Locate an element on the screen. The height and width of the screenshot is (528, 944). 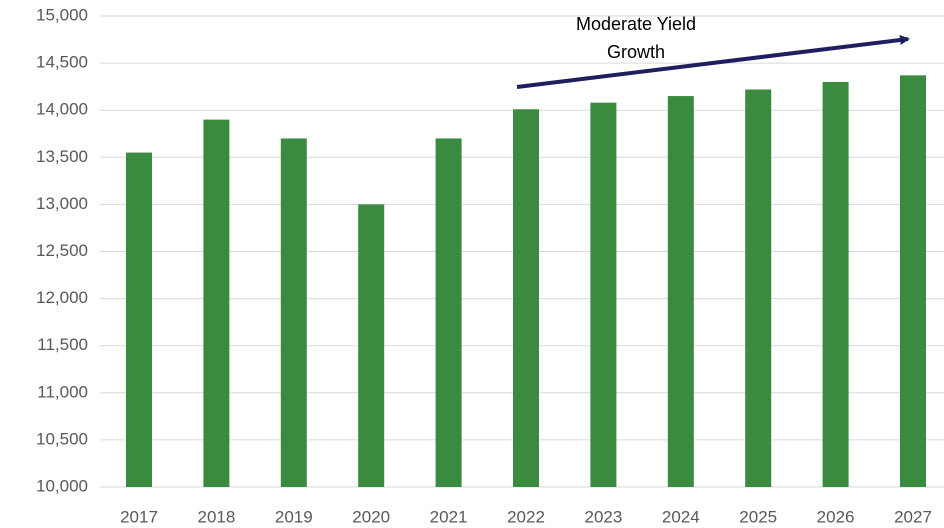
annotation: Moderate Yield Growth is located at coordinates (636, 38).